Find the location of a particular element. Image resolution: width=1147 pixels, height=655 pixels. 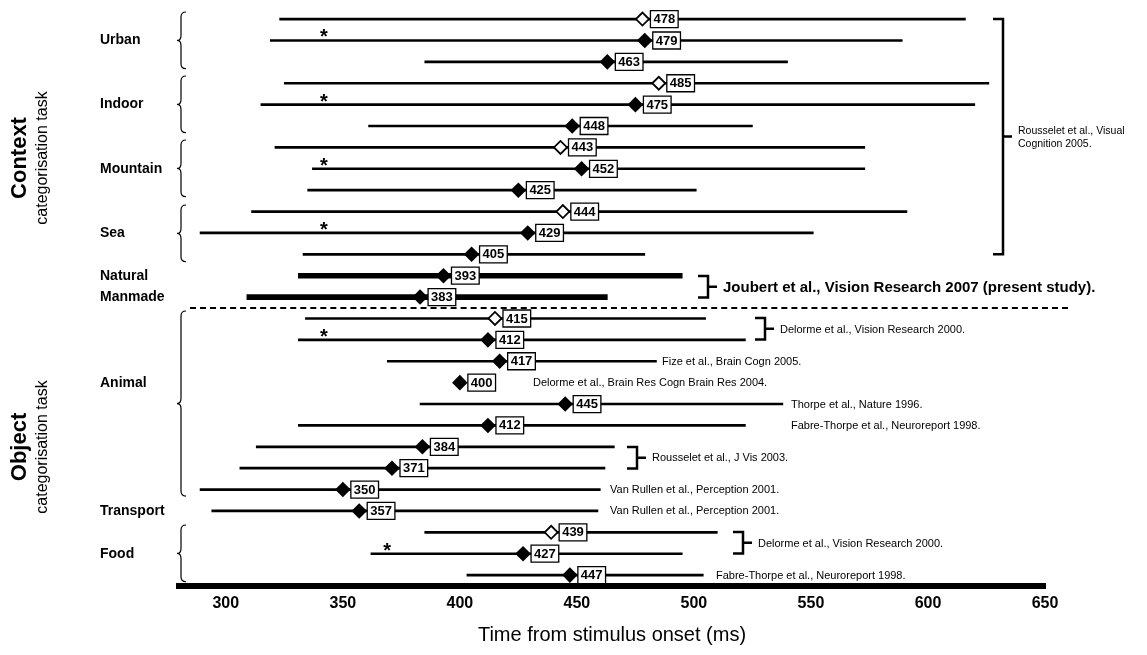

x-tick-label: 650 is located at coordinates (1045, 602).